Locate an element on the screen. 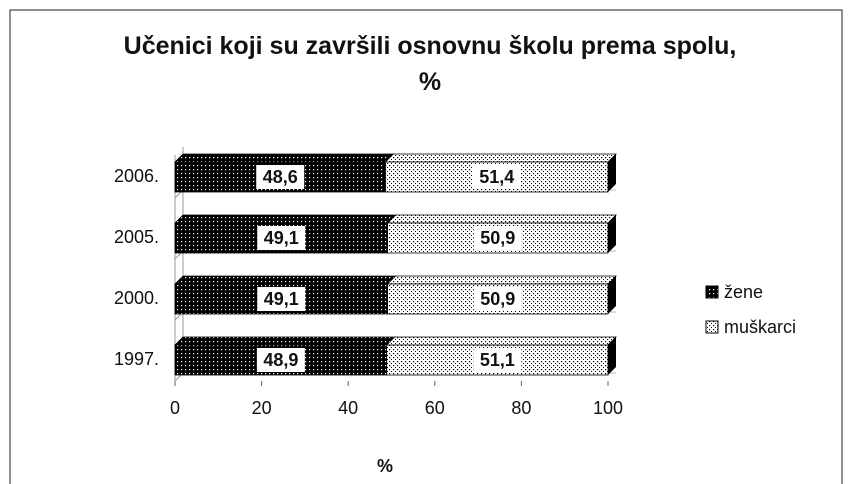 The height and width of the screenshot is (484, 853). legend-label: muškarci is located at coordinates (760, 327).